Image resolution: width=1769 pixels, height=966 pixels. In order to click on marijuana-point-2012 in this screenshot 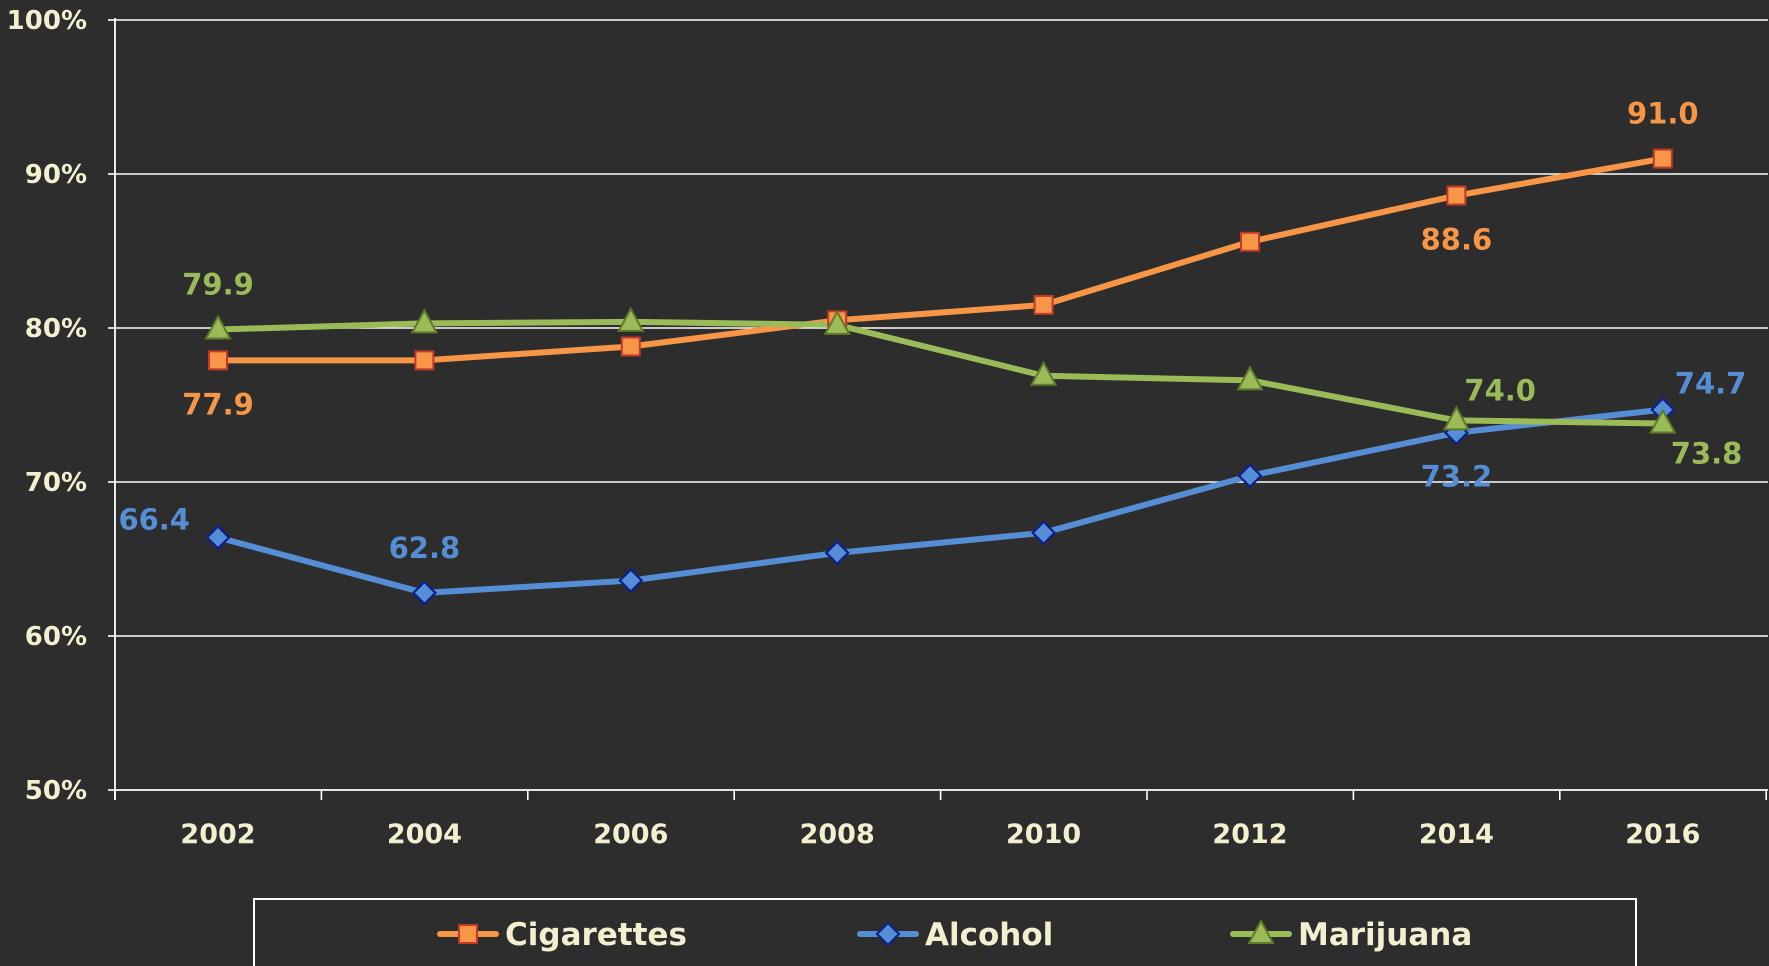, I will do `click(1250, 378)`.